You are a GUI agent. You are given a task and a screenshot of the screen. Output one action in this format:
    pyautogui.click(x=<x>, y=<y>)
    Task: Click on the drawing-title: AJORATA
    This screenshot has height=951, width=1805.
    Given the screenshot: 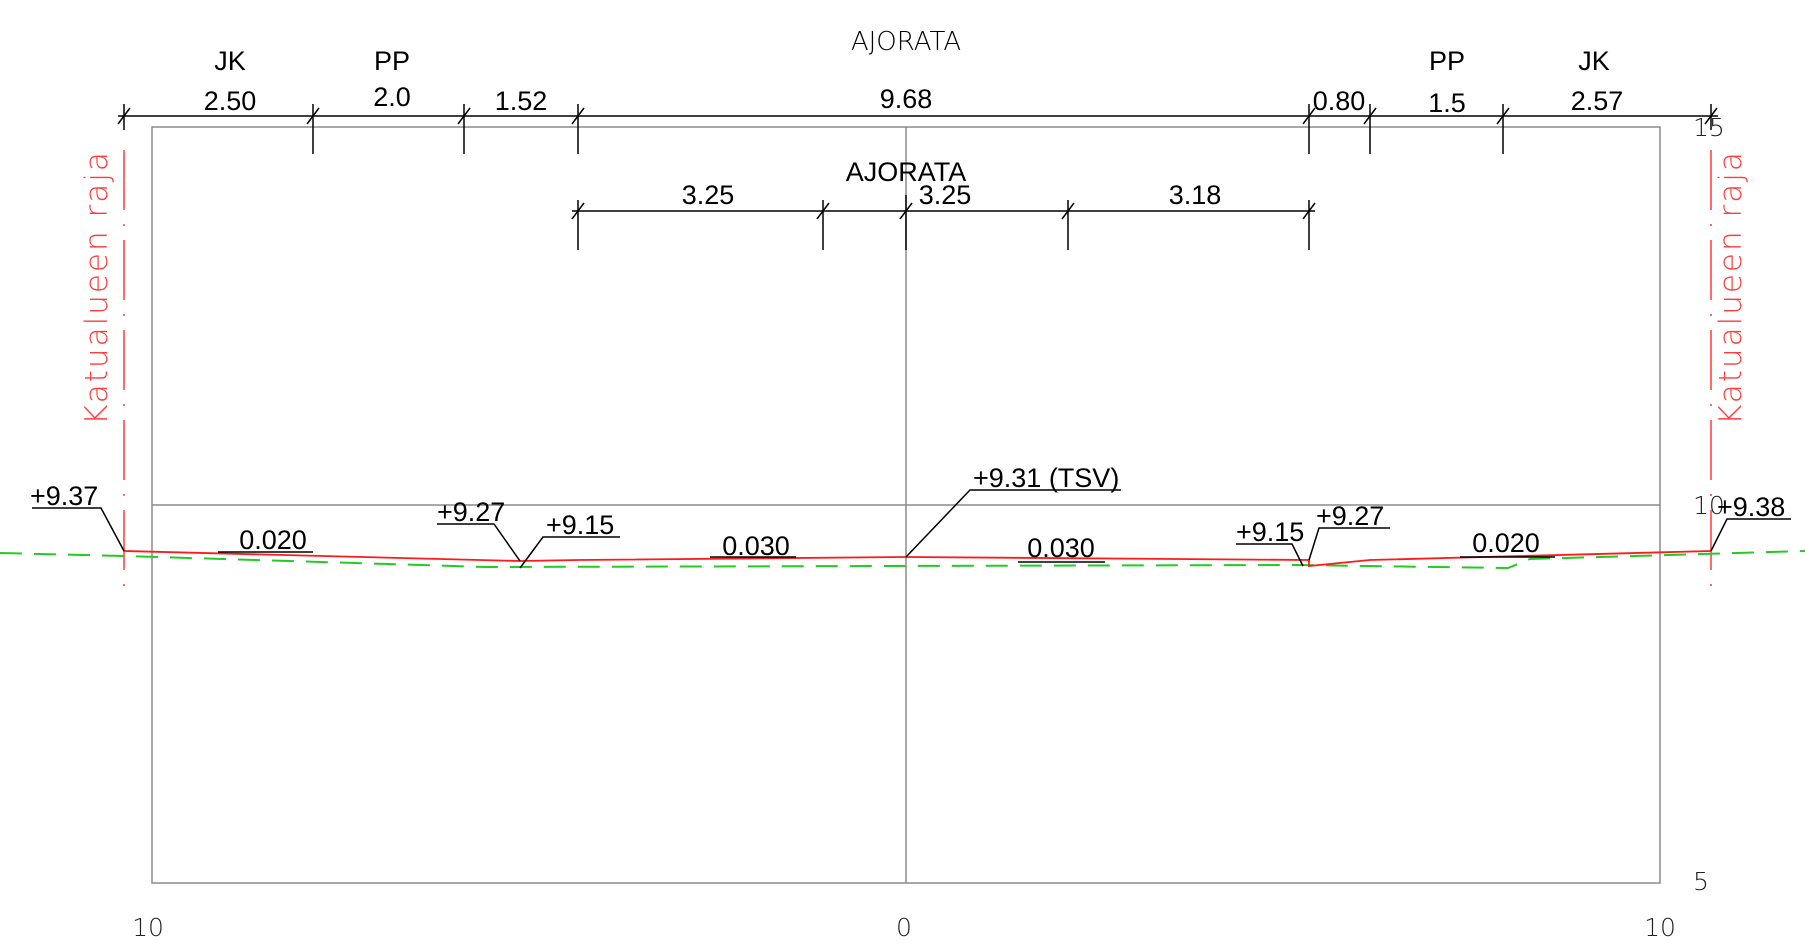 What is the action you would take?
    pyautogui.click(x=906, y=42)
    